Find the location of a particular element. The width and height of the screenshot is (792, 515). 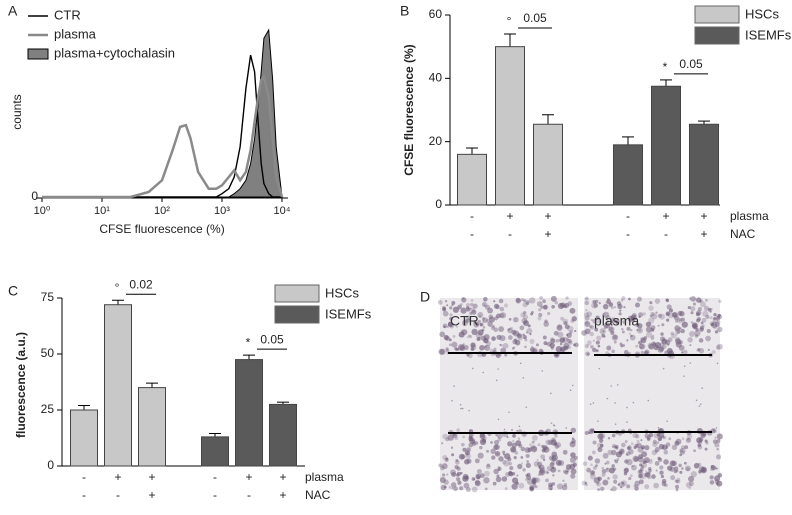

condition-sign: - is located at coordinates (472, 216).